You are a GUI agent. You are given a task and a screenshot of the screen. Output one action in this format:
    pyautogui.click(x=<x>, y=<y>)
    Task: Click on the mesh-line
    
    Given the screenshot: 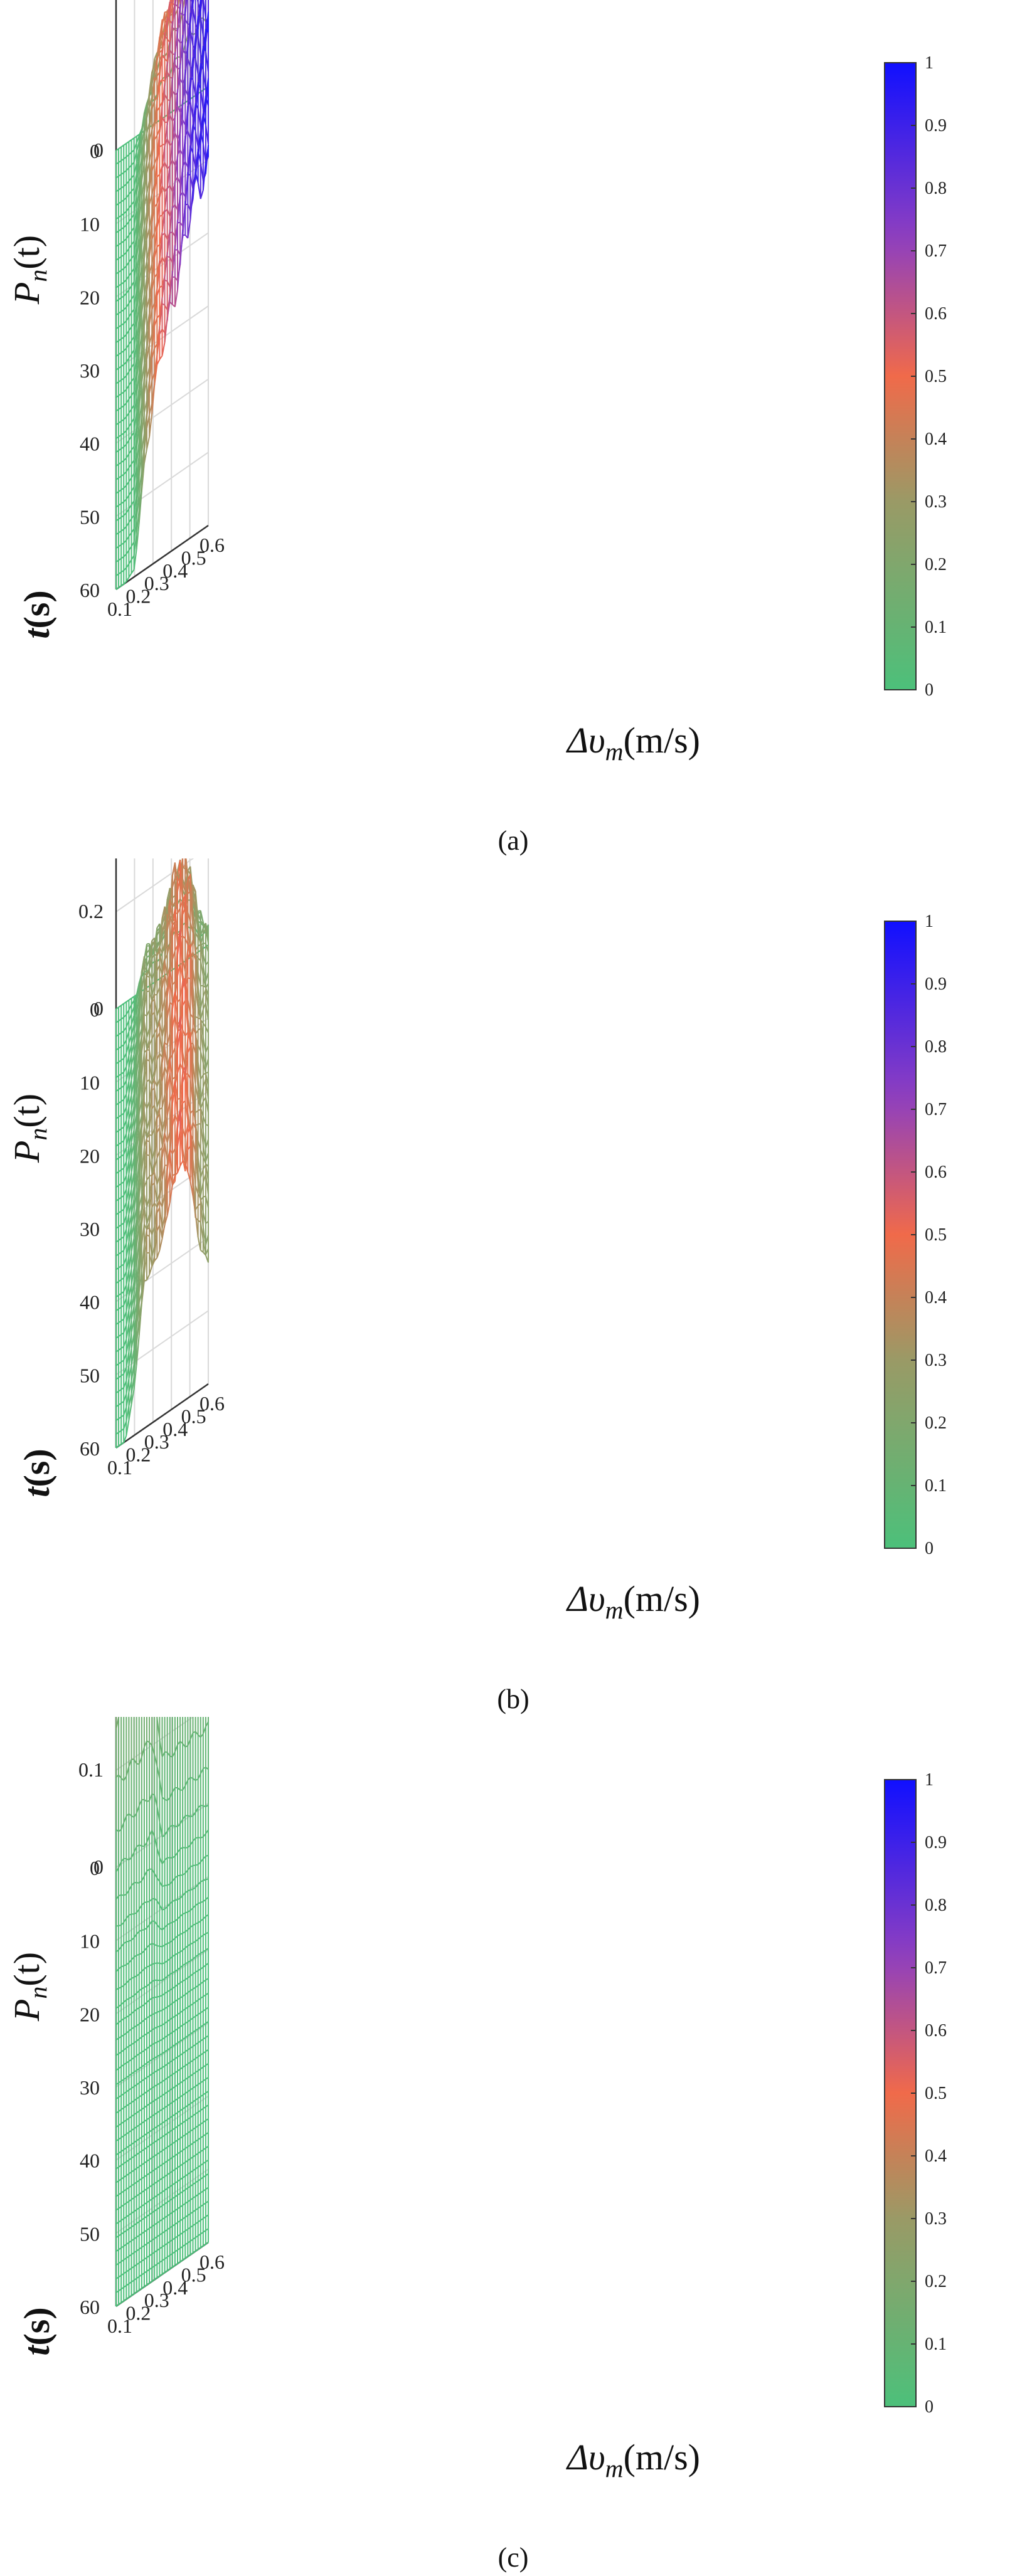 What is the action you would take?
    pyautogui.click(x=170, y=2)
    